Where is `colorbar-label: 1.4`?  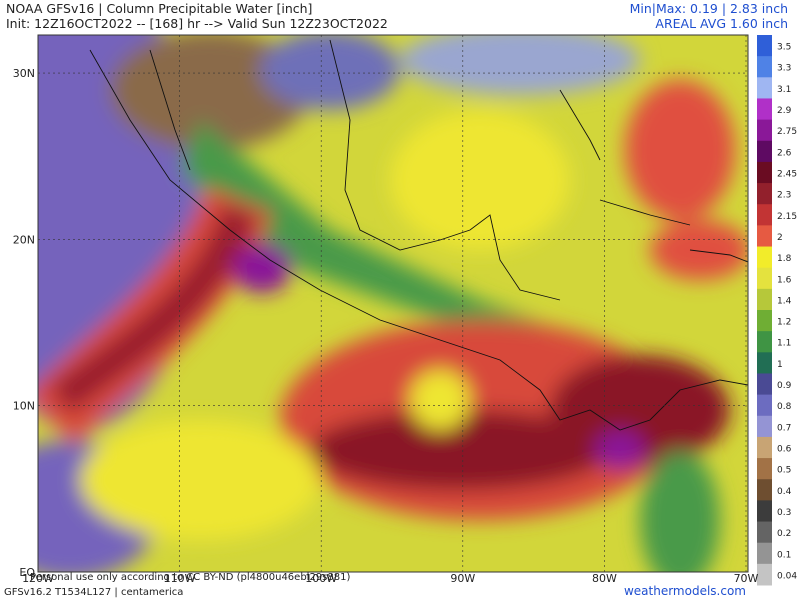 colorbar-label: 1.4 is located at coordinates (784, 301).